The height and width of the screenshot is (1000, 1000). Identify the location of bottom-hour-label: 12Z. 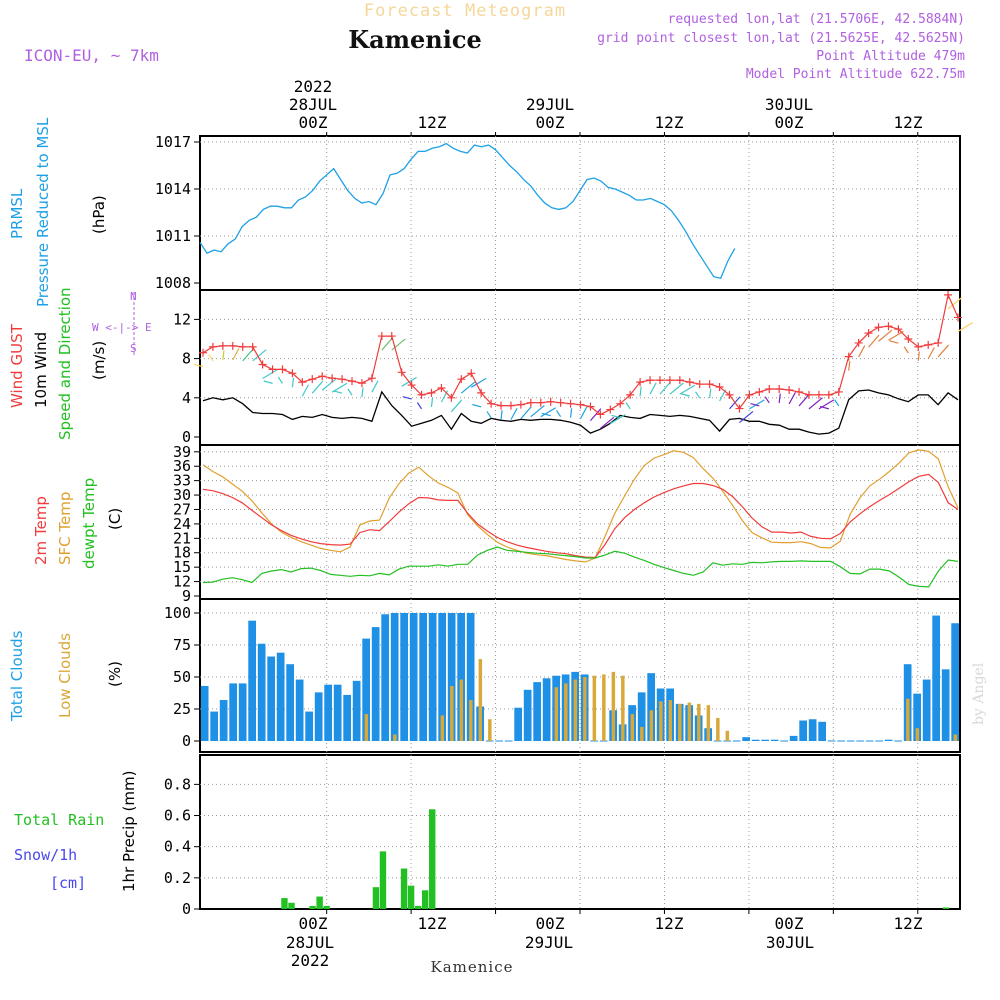
(669, 923).